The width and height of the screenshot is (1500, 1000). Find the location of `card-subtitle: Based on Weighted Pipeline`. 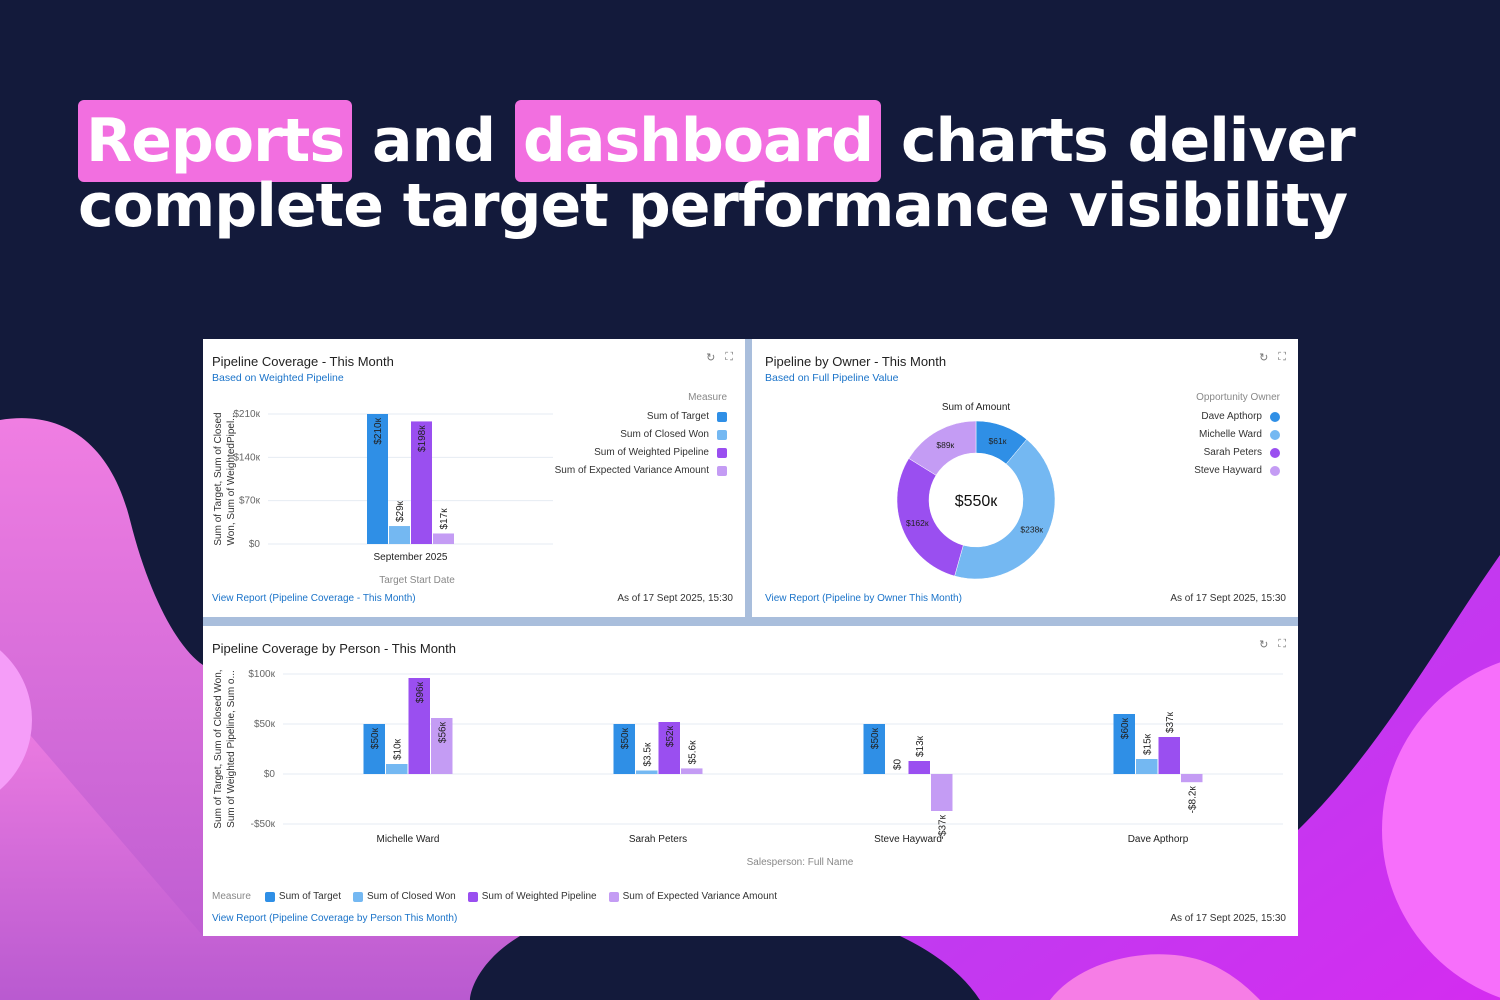

card-subtitle: Based on Weighted Pipeline is located at coordinates (278, 378).